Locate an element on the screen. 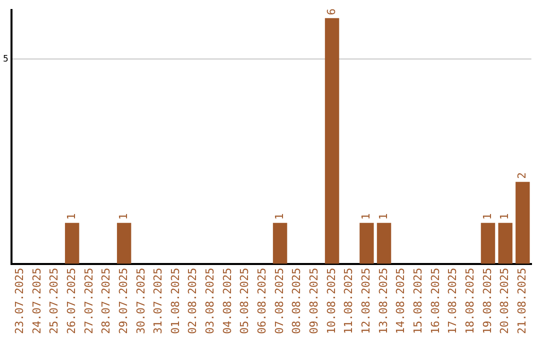 The image size is (540, 340). x-tick-label: 11.08.2025 is located at coordinates (349, 301).